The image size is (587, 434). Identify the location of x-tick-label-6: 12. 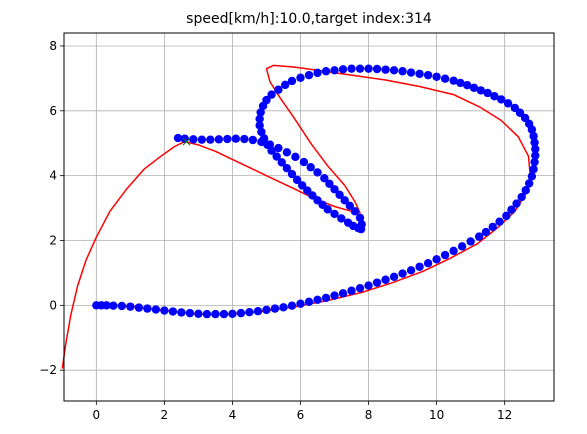
(504, 415).